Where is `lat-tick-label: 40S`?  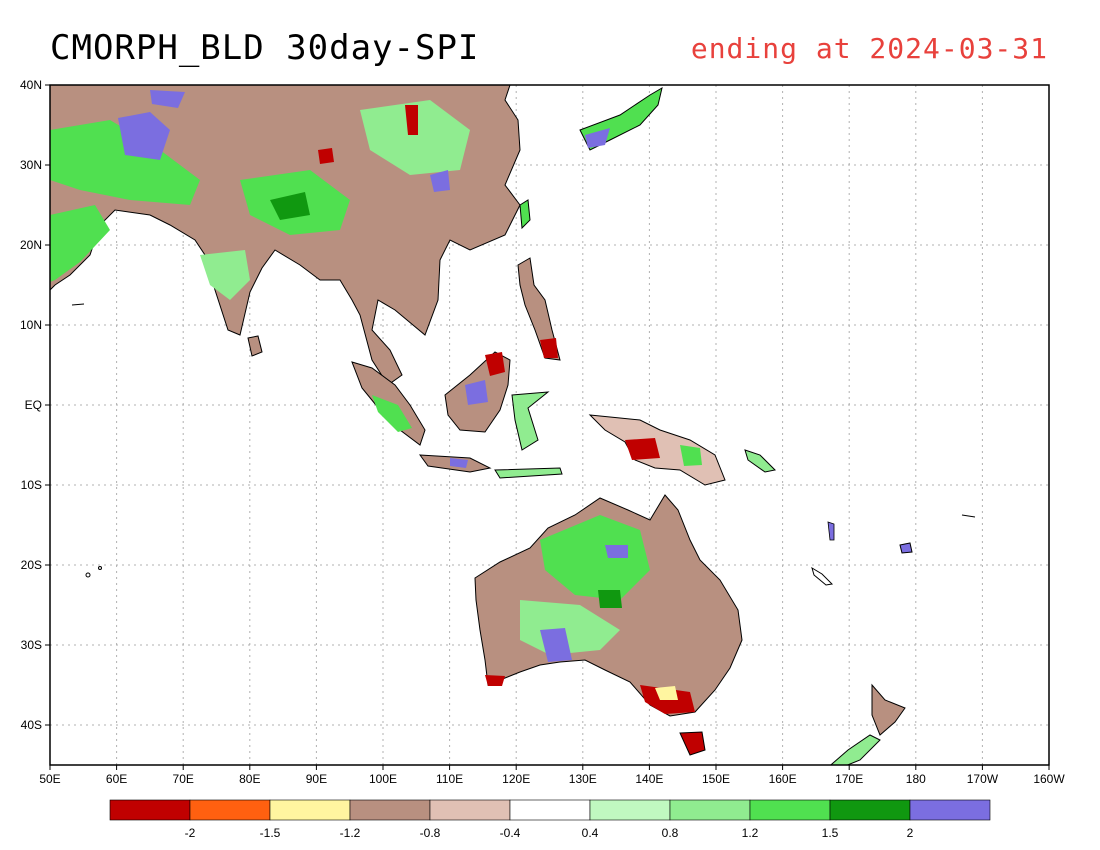
lat-tick-label: 40S is located at coordinates (31, 725).